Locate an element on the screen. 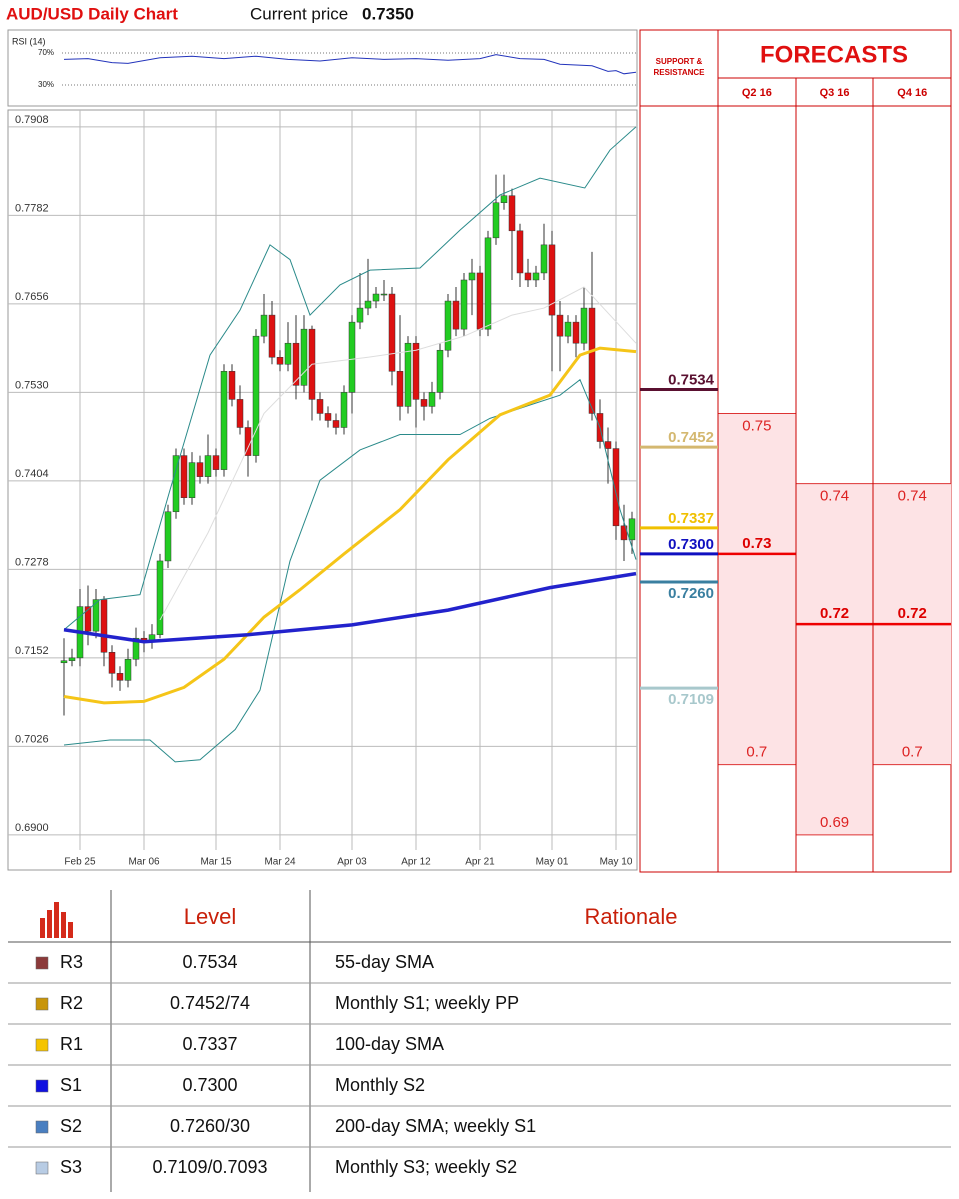 Image resolution: width=959 pixels, height=1199 pixels. table-header: Level is located at coordinates (210, 916).